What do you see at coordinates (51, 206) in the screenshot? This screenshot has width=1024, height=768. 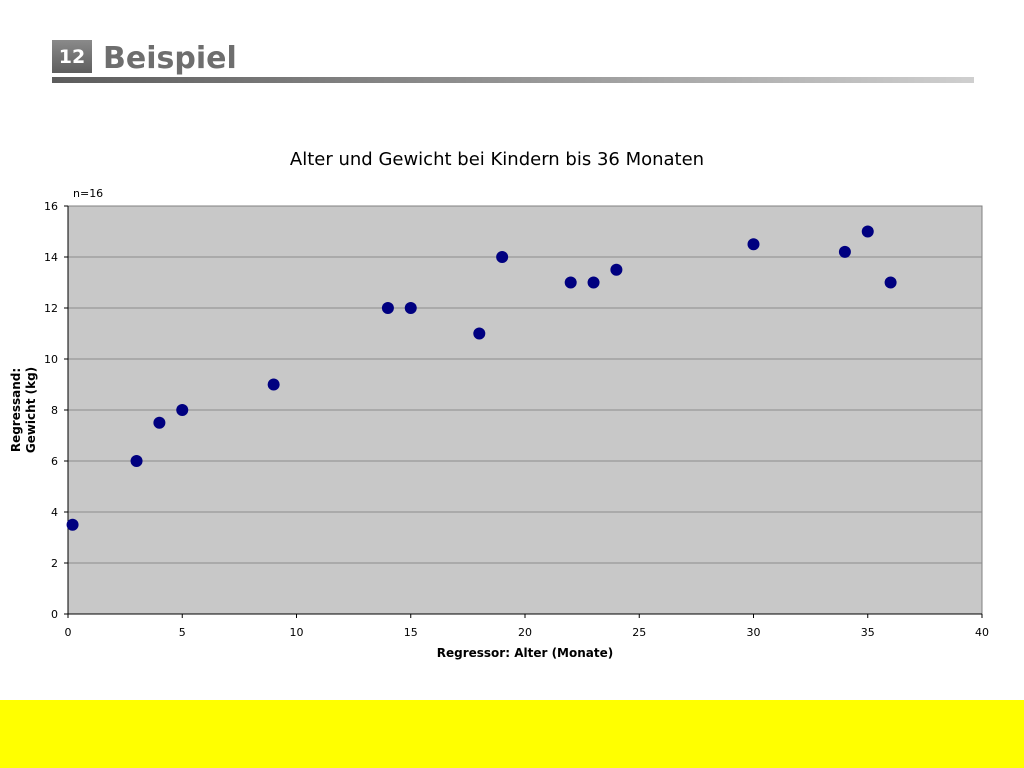 I see `y-tick-label: 16` at bounding box center [51, 206].